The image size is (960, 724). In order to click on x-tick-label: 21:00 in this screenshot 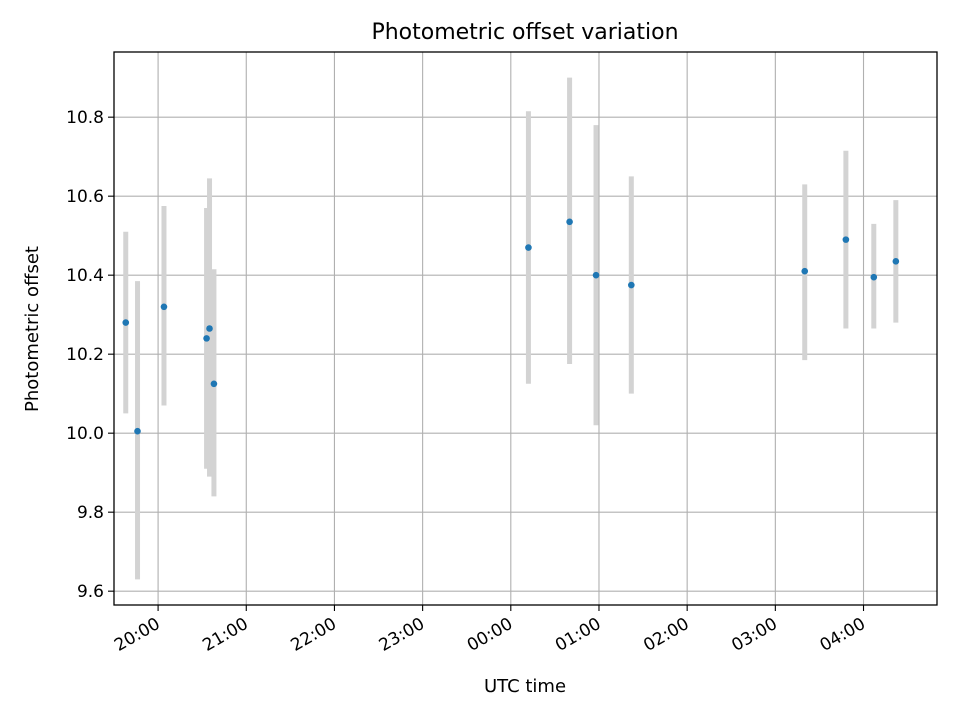, I will do `click(225, 635)`.